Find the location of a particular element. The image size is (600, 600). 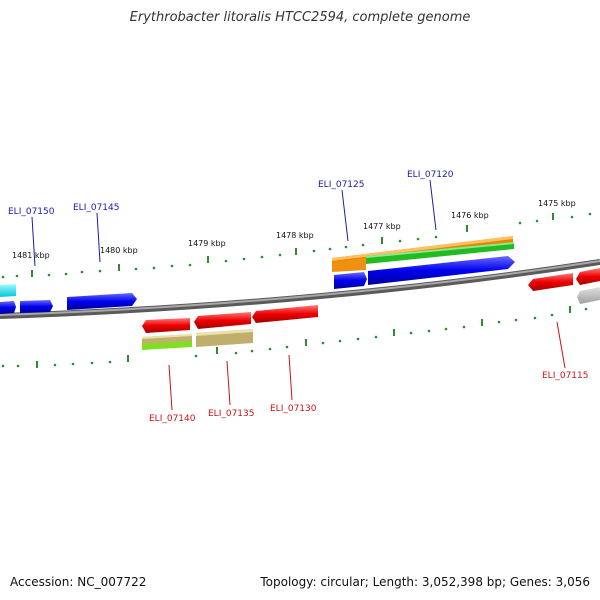

forward-tick-track is located at coordinates (296, 245).